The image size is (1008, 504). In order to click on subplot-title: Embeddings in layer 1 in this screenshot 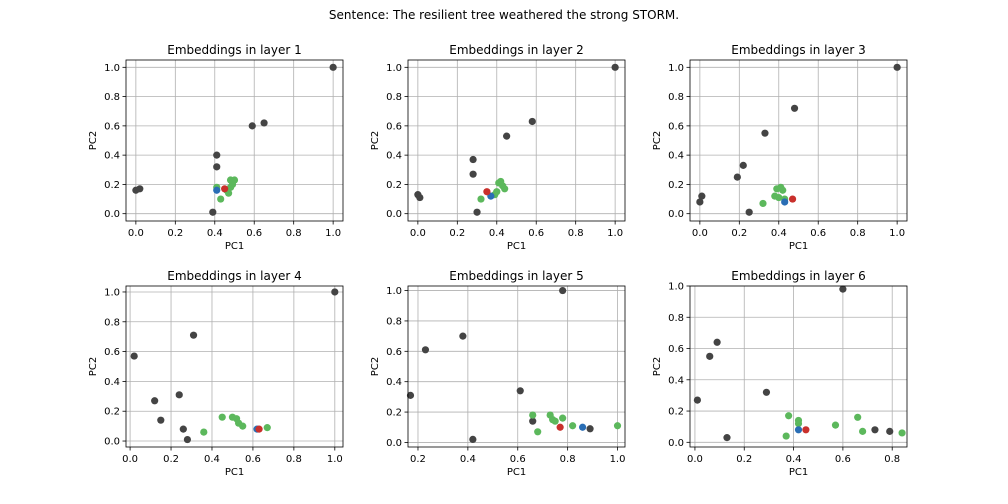, I will do `click(234, 50)`.